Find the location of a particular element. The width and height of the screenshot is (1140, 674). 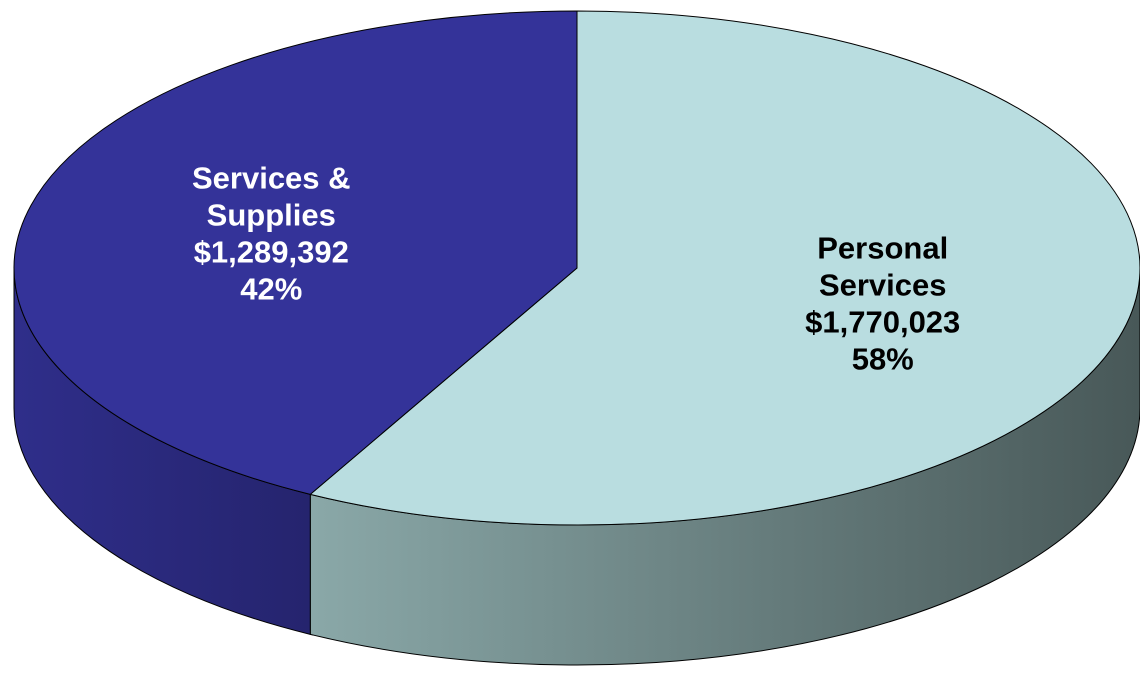

slice-amount: $1,770,023 is located at coordinates (882, 322).